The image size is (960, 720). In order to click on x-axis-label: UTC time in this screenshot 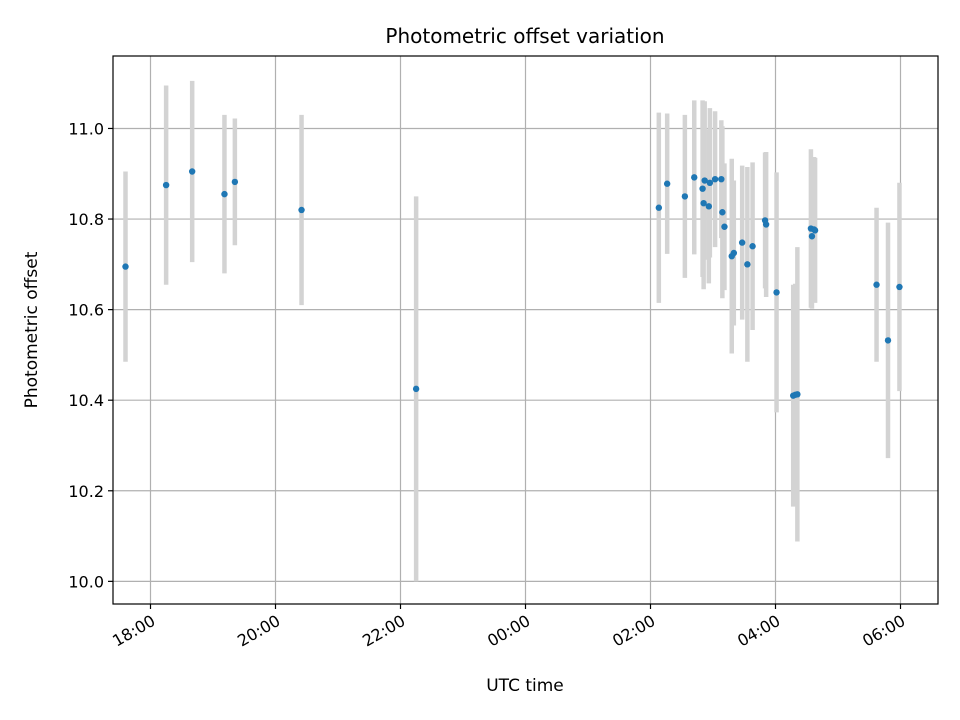, I will do `click(525, 686)`.